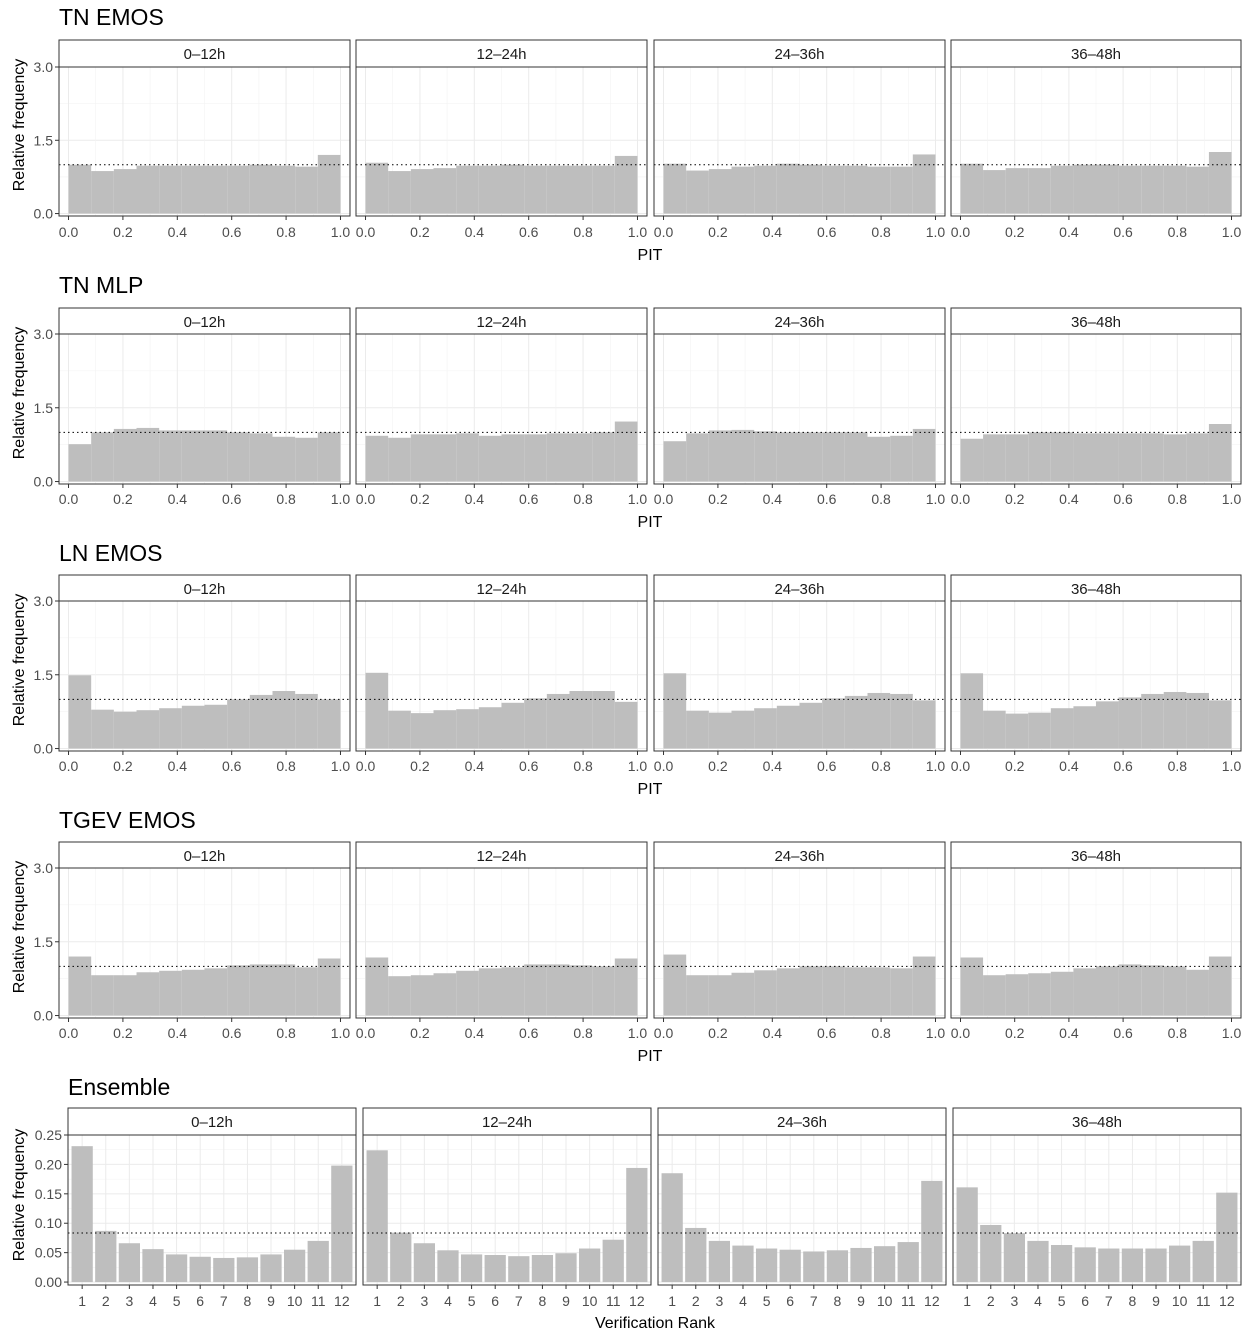 This screenshot has height=1335, width=1252. I want to click on x-tick-label: 9, so click(1156, 1301).